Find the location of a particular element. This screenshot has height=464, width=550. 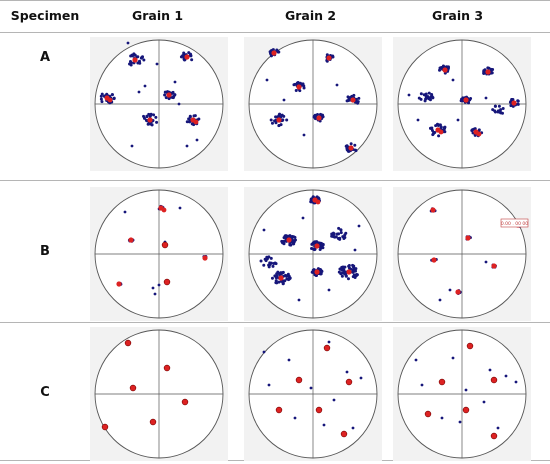

specimen-c-label: C is located at coordinates (45, 392).